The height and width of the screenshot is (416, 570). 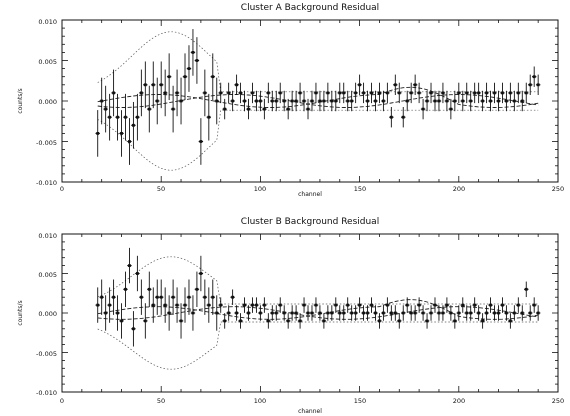 I want to click on panel-b-xtick-1: 50, so click(x=161, y=401).